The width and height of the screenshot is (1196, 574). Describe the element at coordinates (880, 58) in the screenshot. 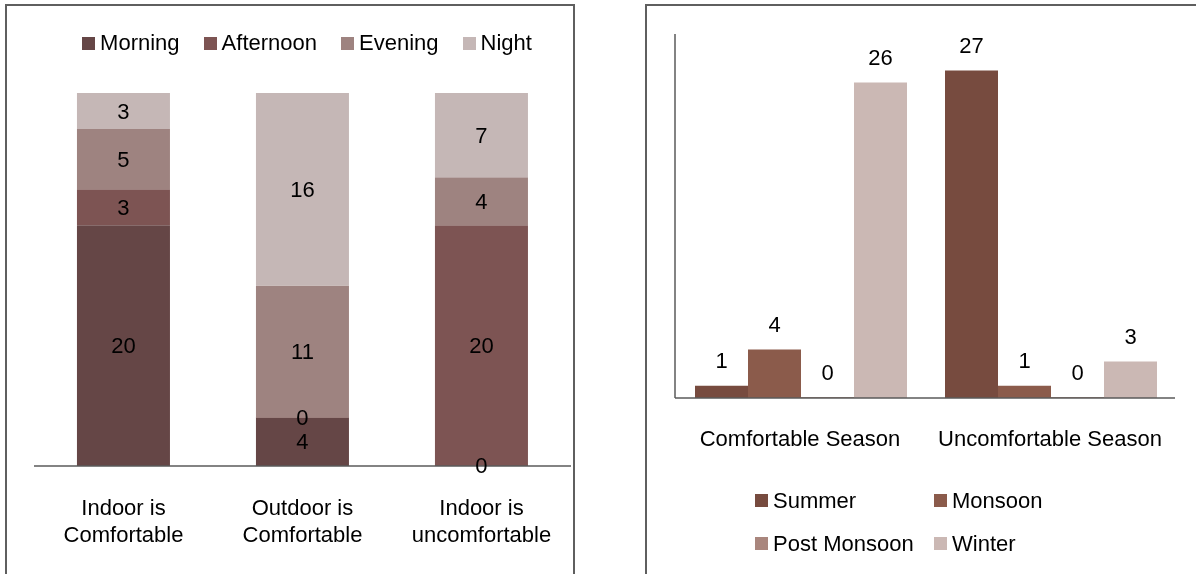

I see `data-label: 26` at that location.